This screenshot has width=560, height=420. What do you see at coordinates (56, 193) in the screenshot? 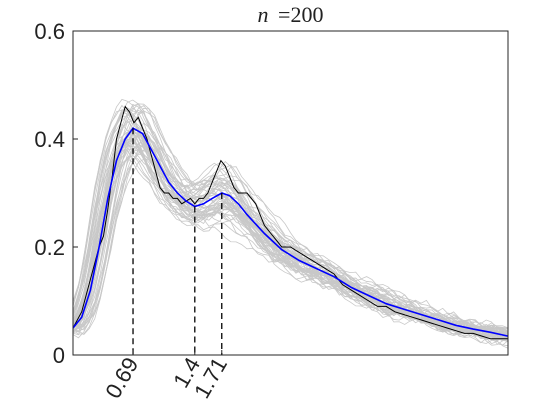
I see `y-axis-ticks: 0 0.2 0.4 0.6` at bounding box center [56, 193].